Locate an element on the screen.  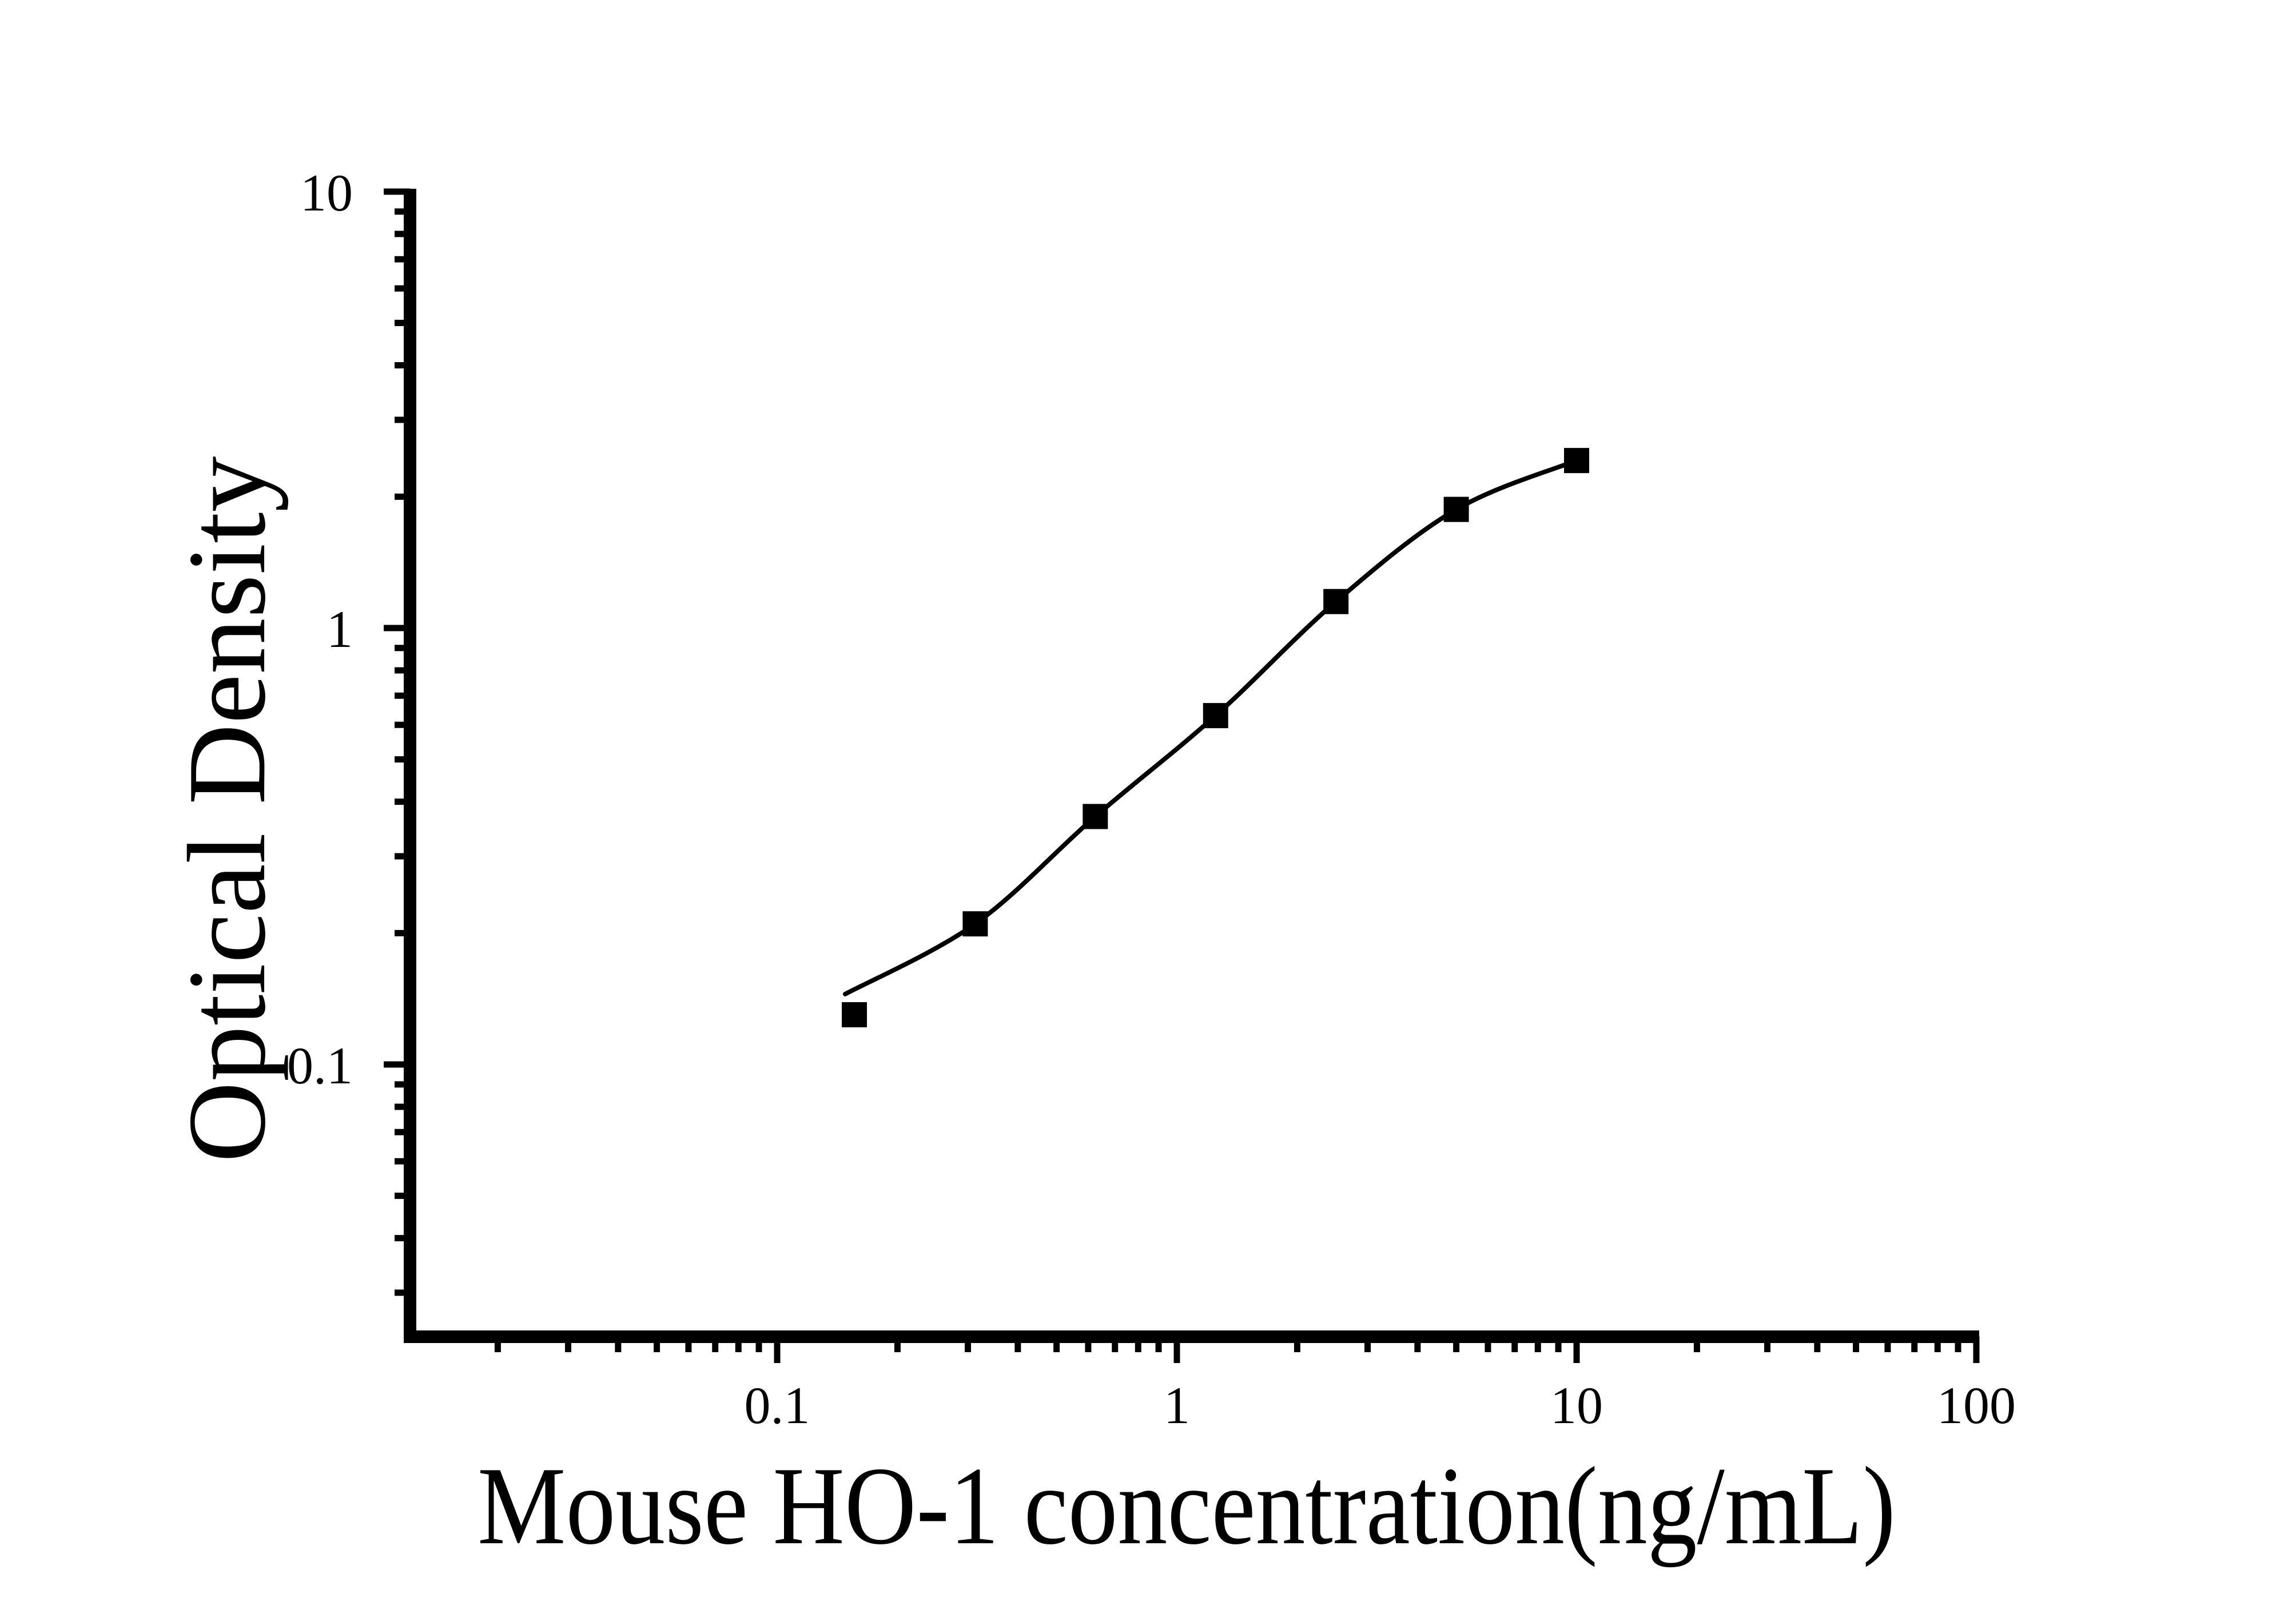
x-tick-label: 0.1 is located at coordinates (777, 1405).